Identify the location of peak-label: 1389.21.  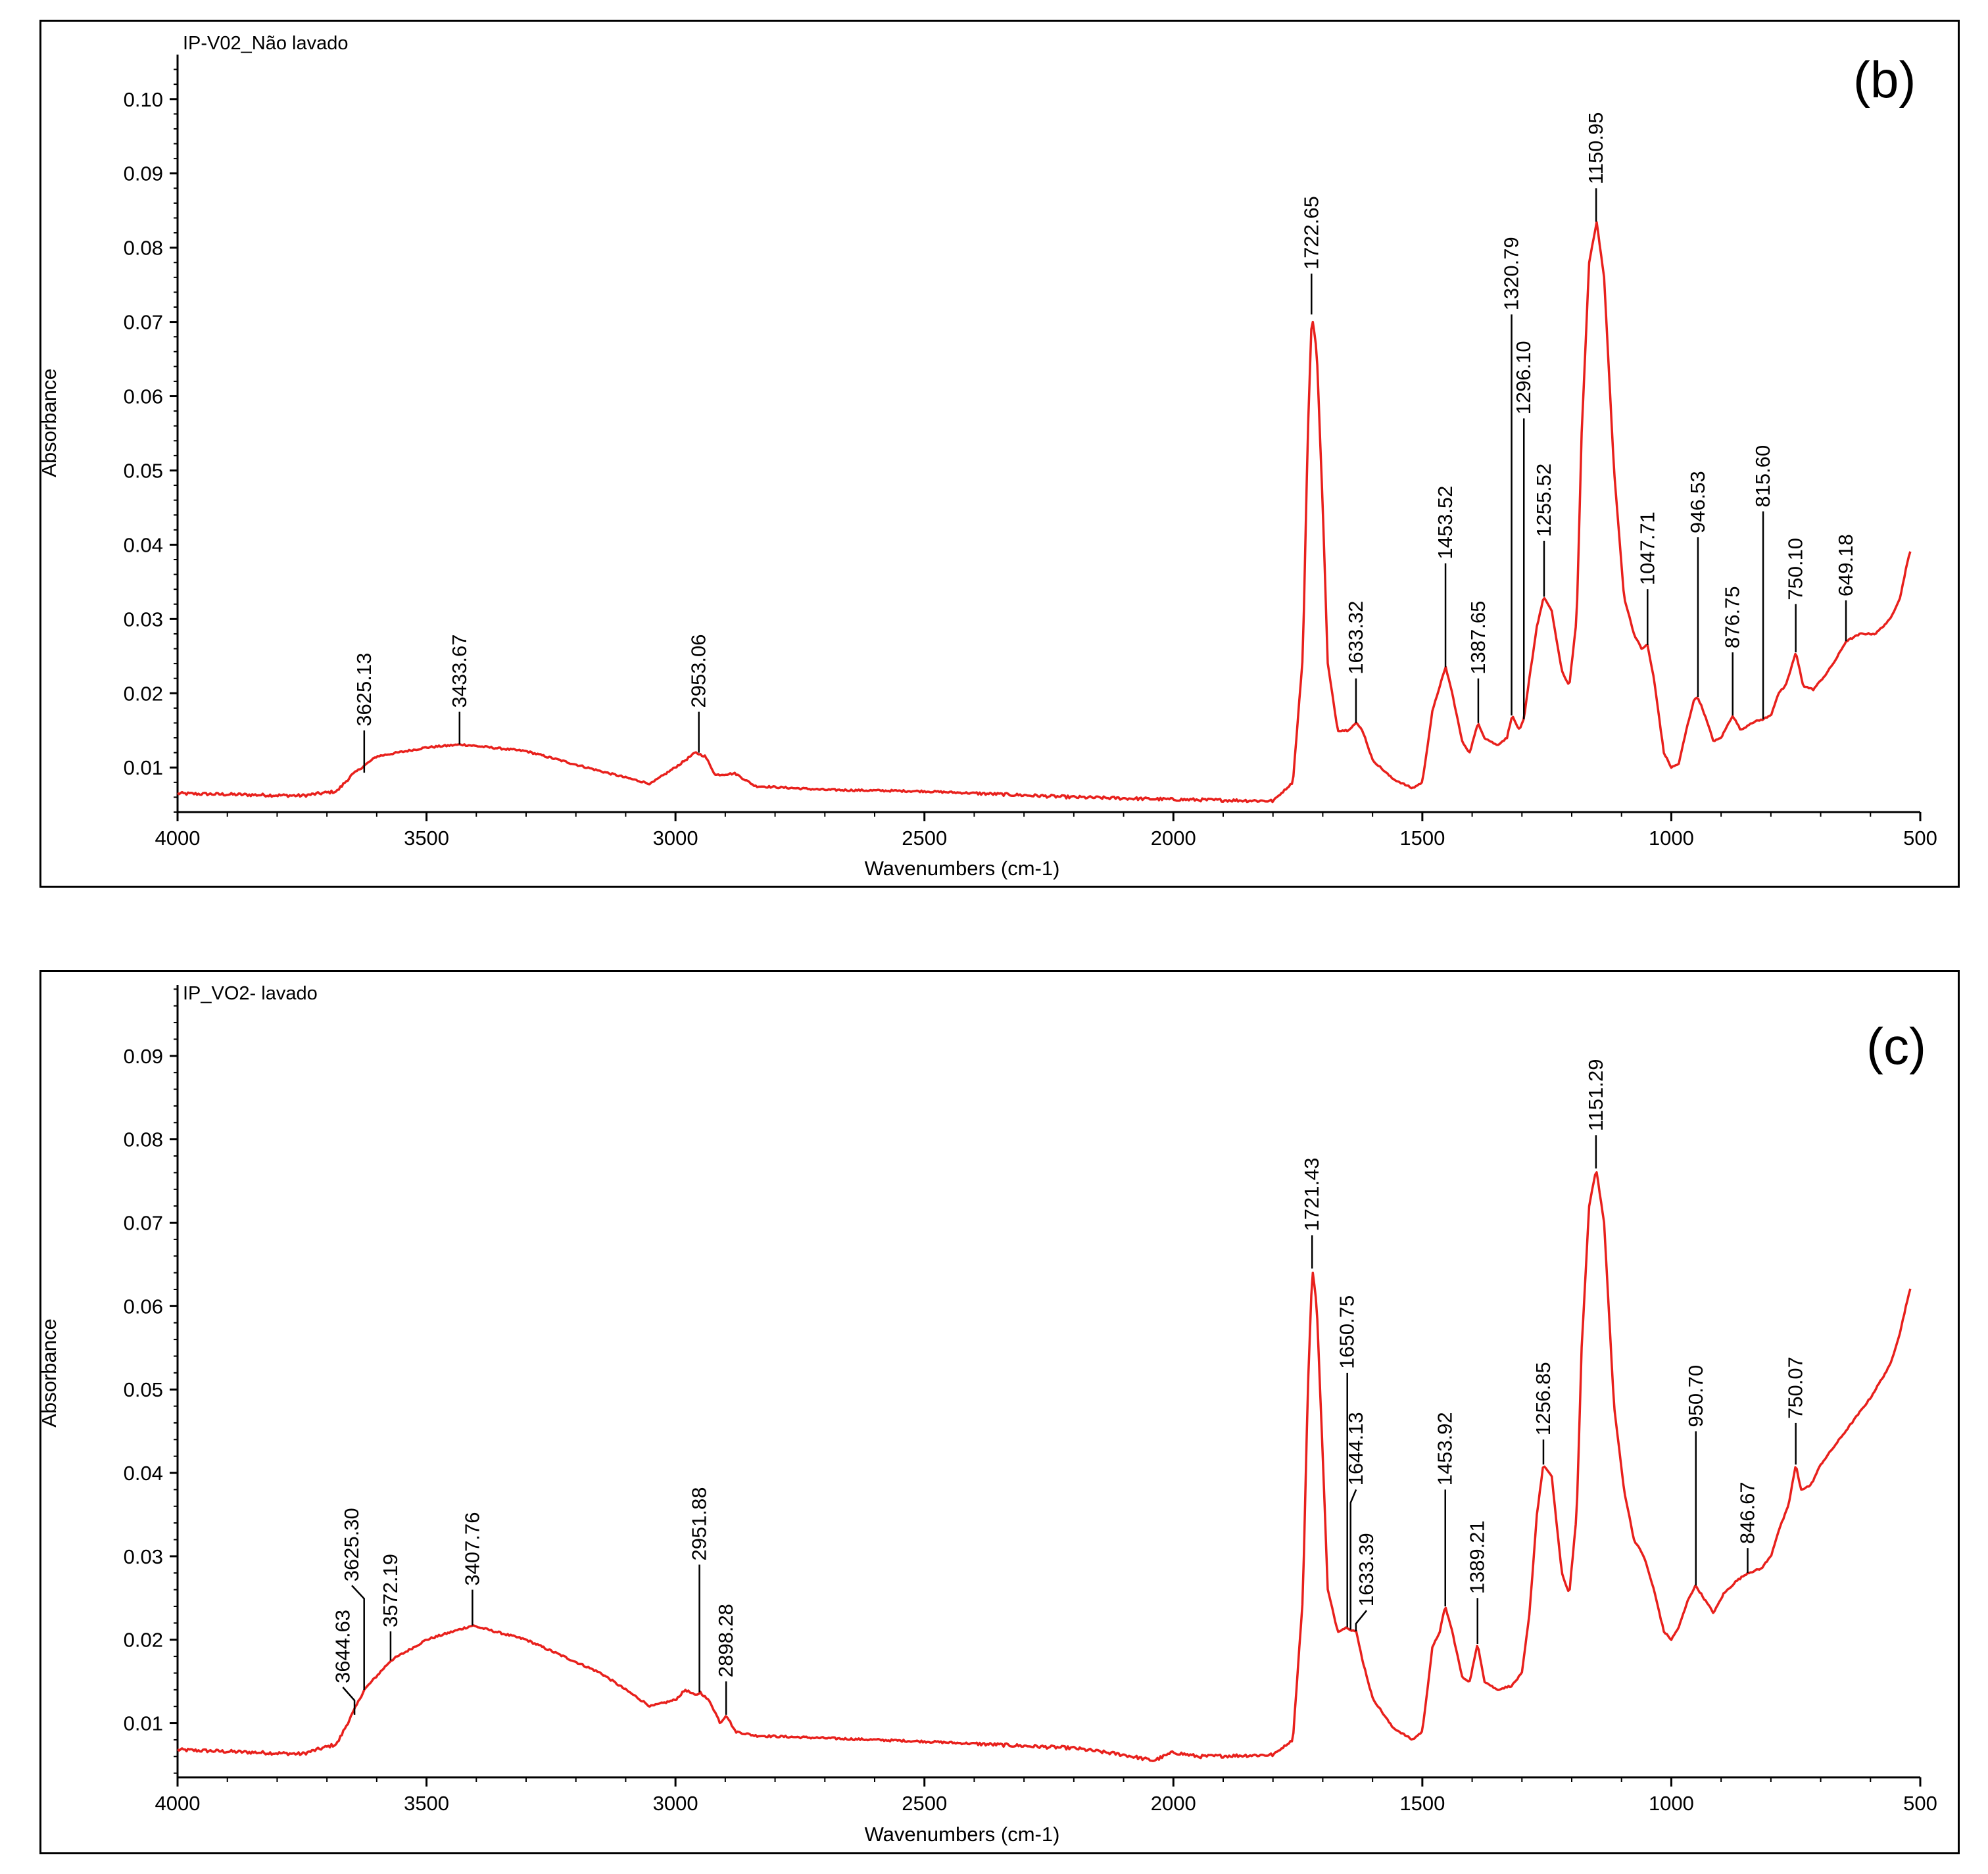
(1477, 1557).